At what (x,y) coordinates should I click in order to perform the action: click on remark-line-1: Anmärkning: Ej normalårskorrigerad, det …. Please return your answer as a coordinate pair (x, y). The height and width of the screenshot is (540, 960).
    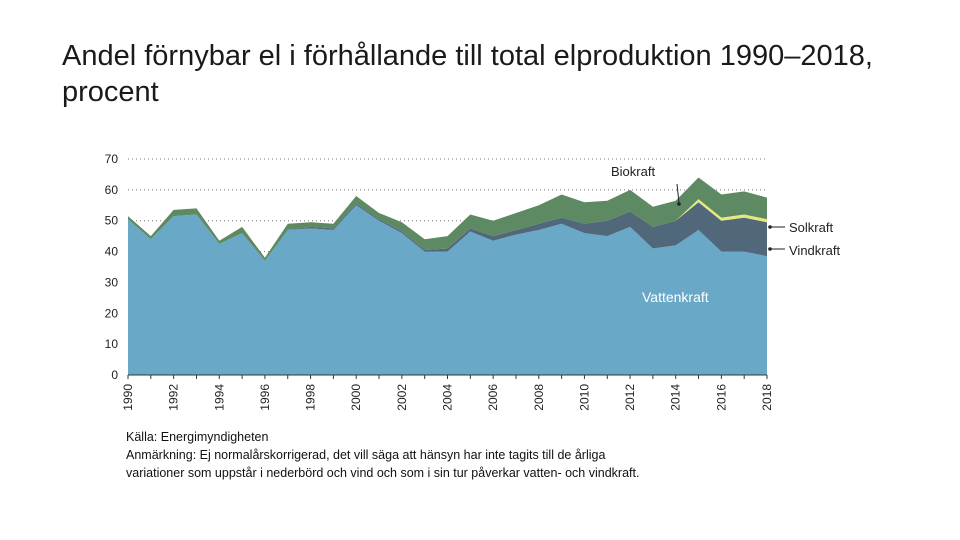
    Looking at the image, I should click on (366, 455).